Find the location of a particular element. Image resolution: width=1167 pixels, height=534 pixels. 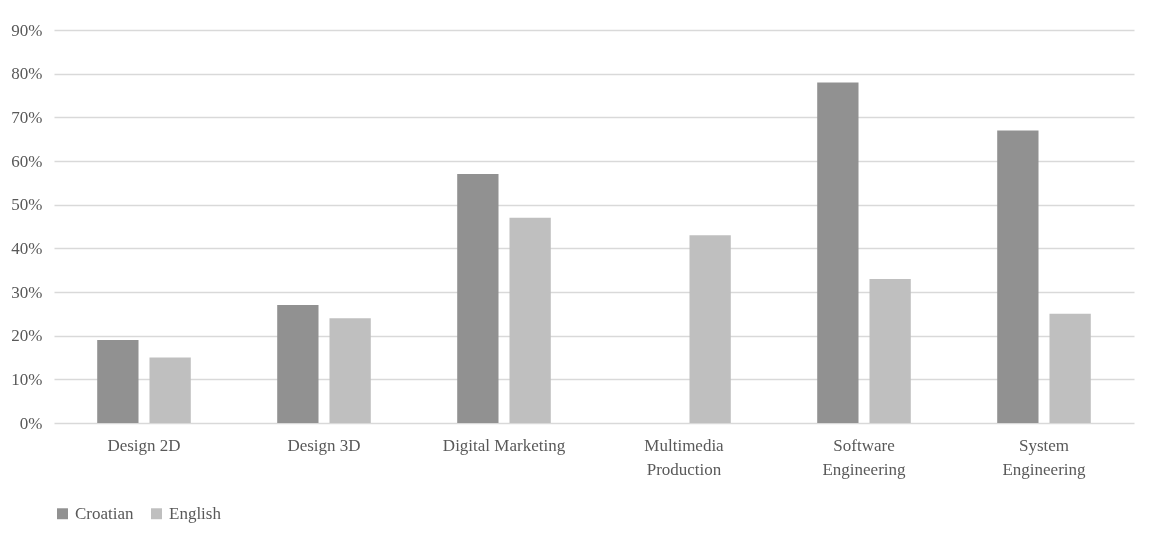

x-tick-label: Multimedia Production is located at coordinates (684, 457).